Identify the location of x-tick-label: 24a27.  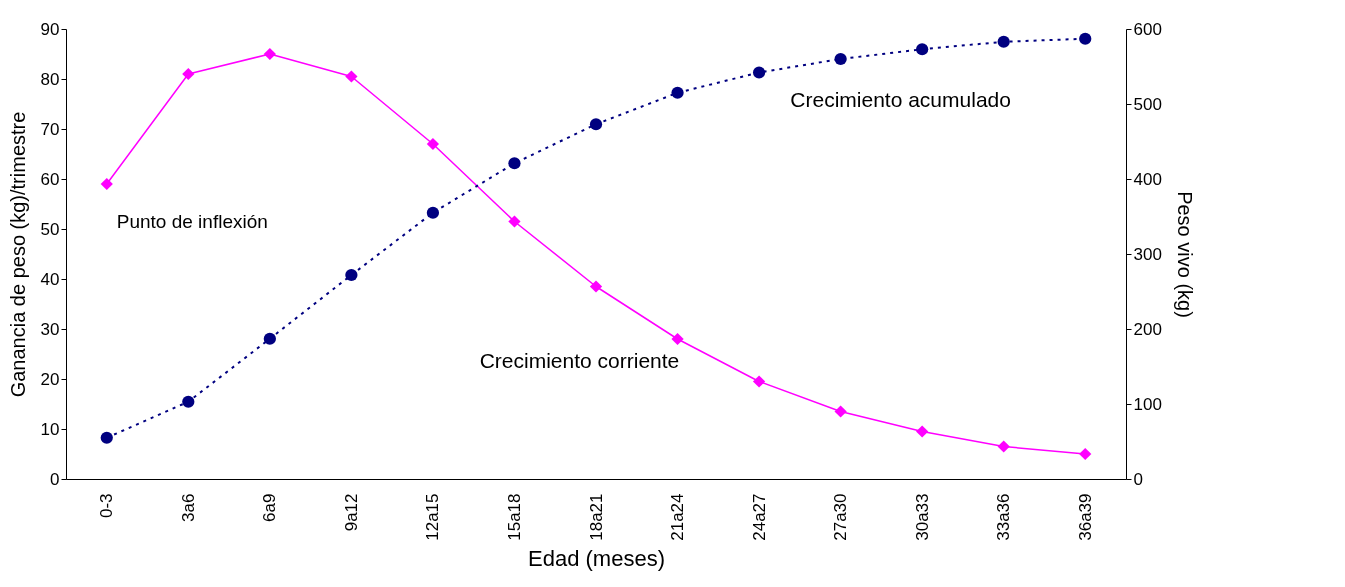
(759, 517).